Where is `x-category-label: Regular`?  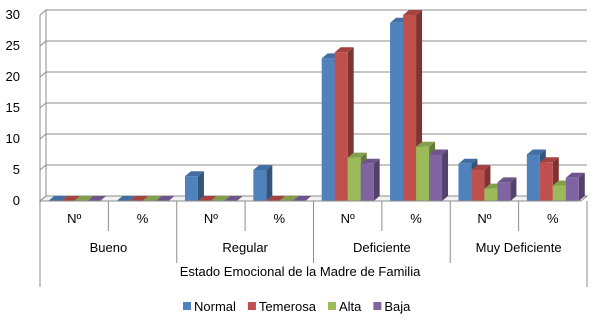 x-category-label: Regular is located at coordinates (245, 247).